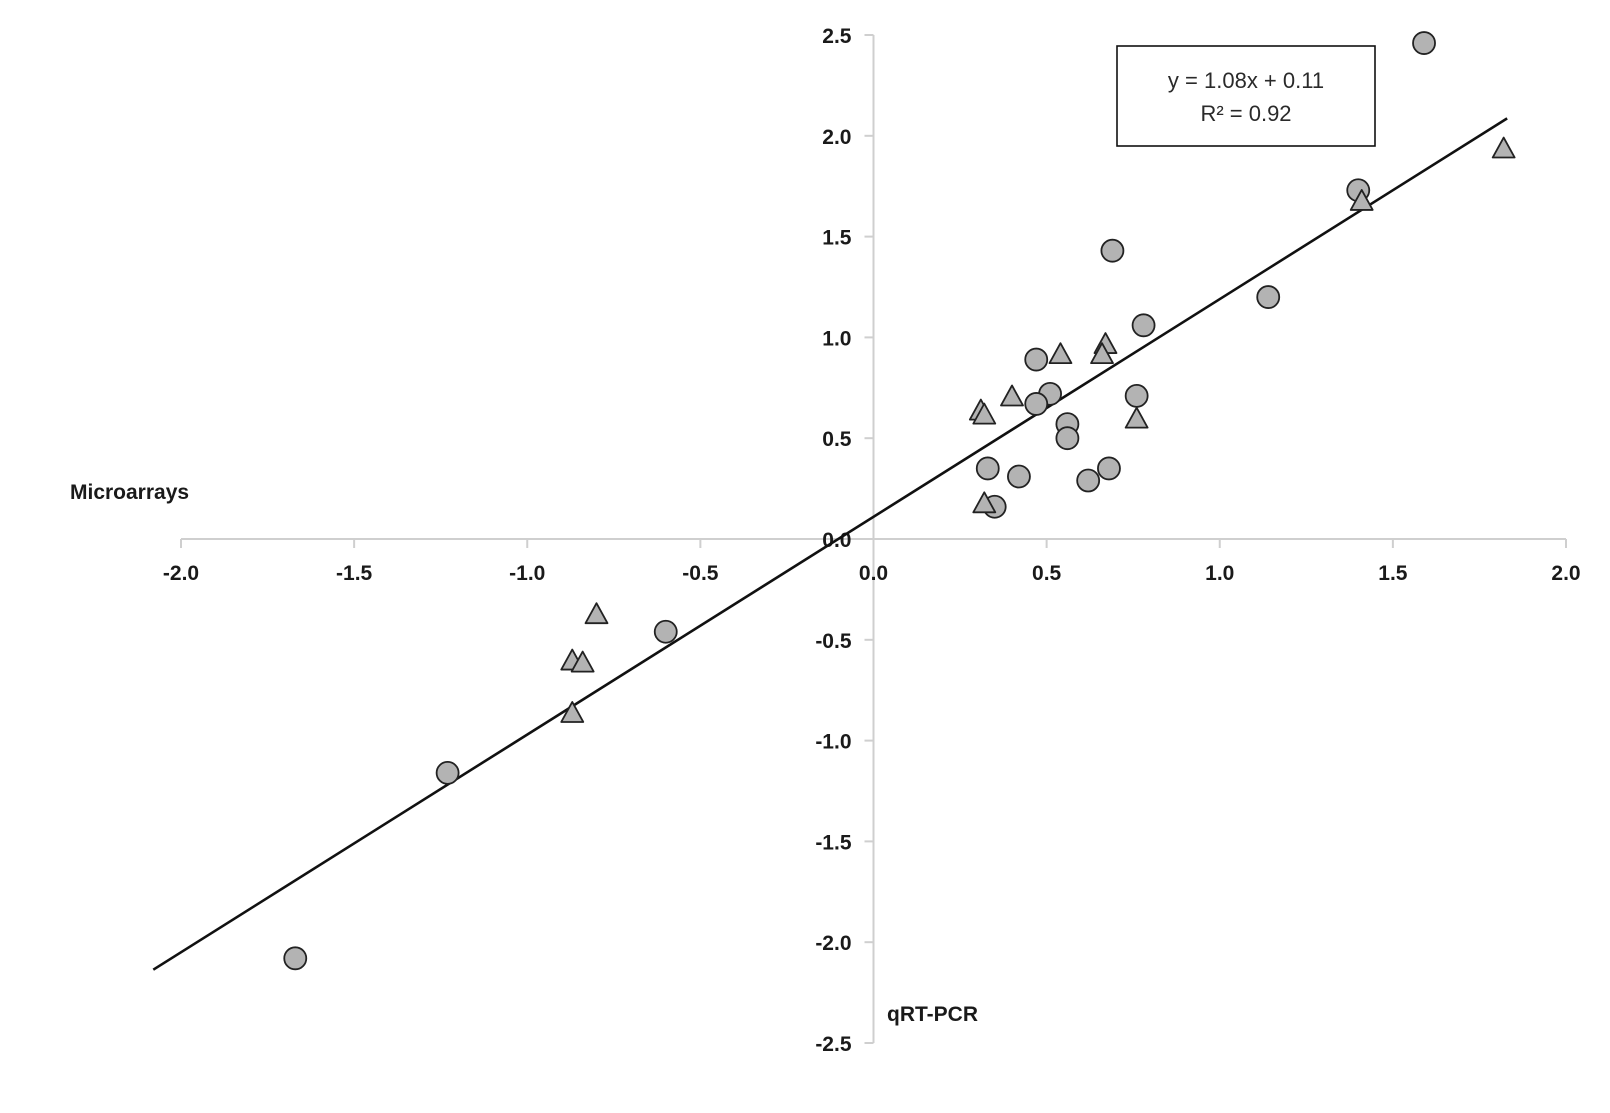  Describe the element at coordinates (932, 1014) in the screenshot. I see `x-axis-title: qRT-PCR` at that location.